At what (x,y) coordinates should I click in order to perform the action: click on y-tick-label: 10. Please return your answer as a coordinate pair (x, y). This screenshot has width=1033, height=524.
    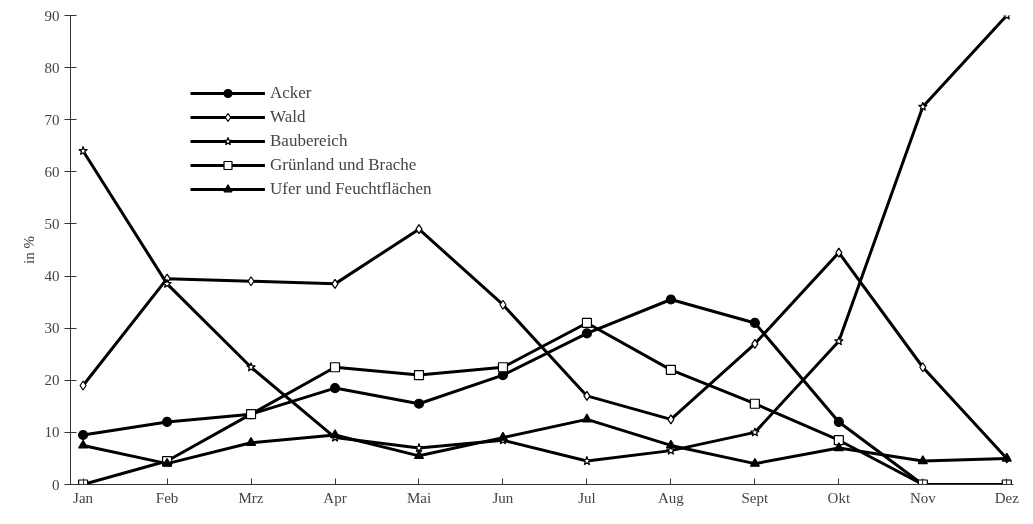
    Looking at the image, I should click on (52, 432).